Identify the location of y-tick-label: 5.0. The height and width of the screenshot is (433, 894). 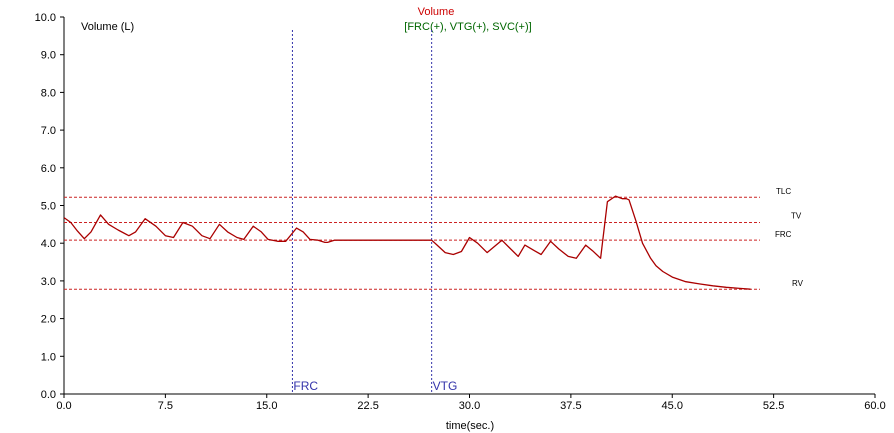
(48, 207).